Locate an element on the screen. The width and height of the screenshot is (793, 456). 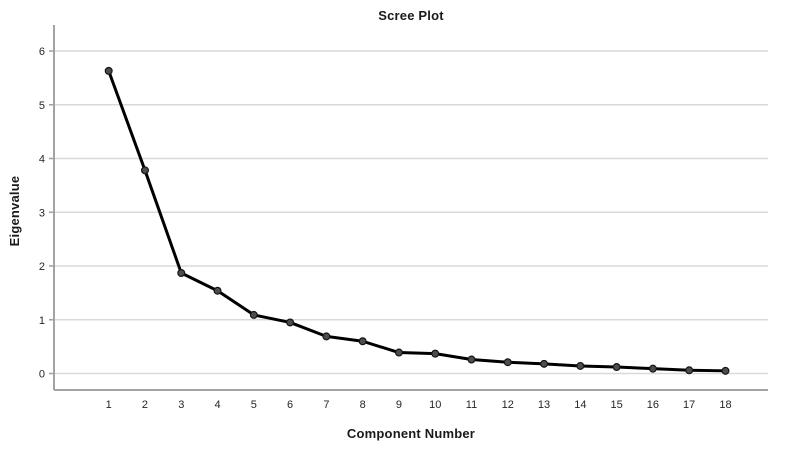
chart-title: Scree Plot is located at coordinates (411, 15).